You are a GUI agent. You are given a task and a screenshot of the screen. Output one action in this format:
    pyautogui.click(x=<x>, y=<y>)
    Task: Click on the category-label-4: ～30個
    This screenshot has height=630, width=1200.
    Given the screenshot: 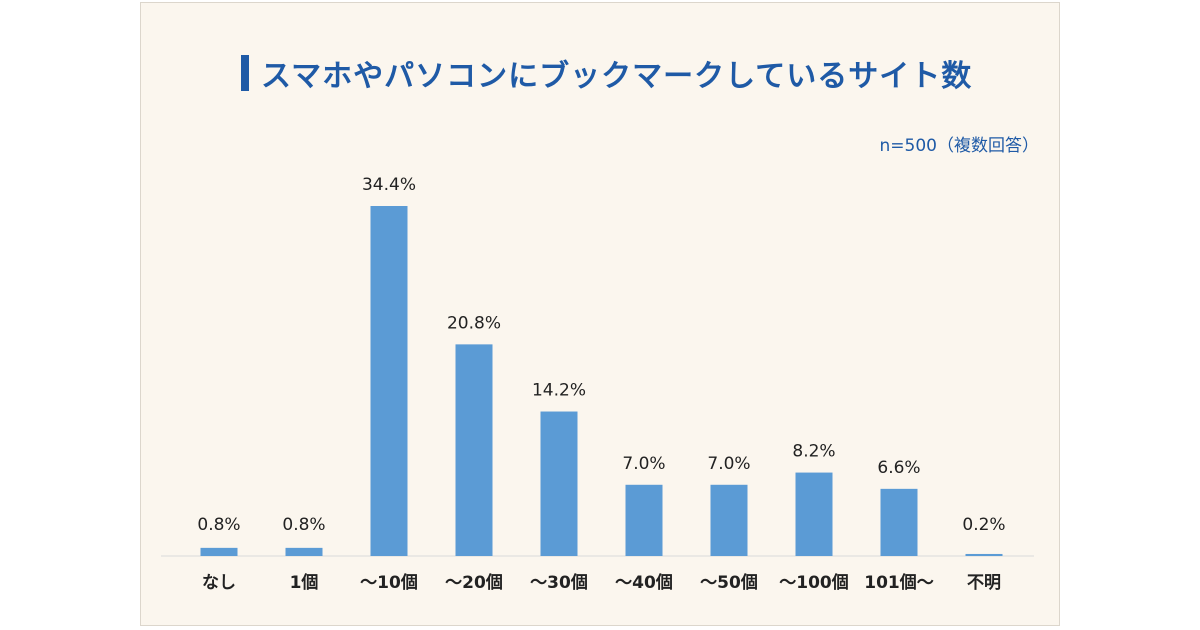 What is the action you would take?
    pyautogui.click(x=559, y=582)
    